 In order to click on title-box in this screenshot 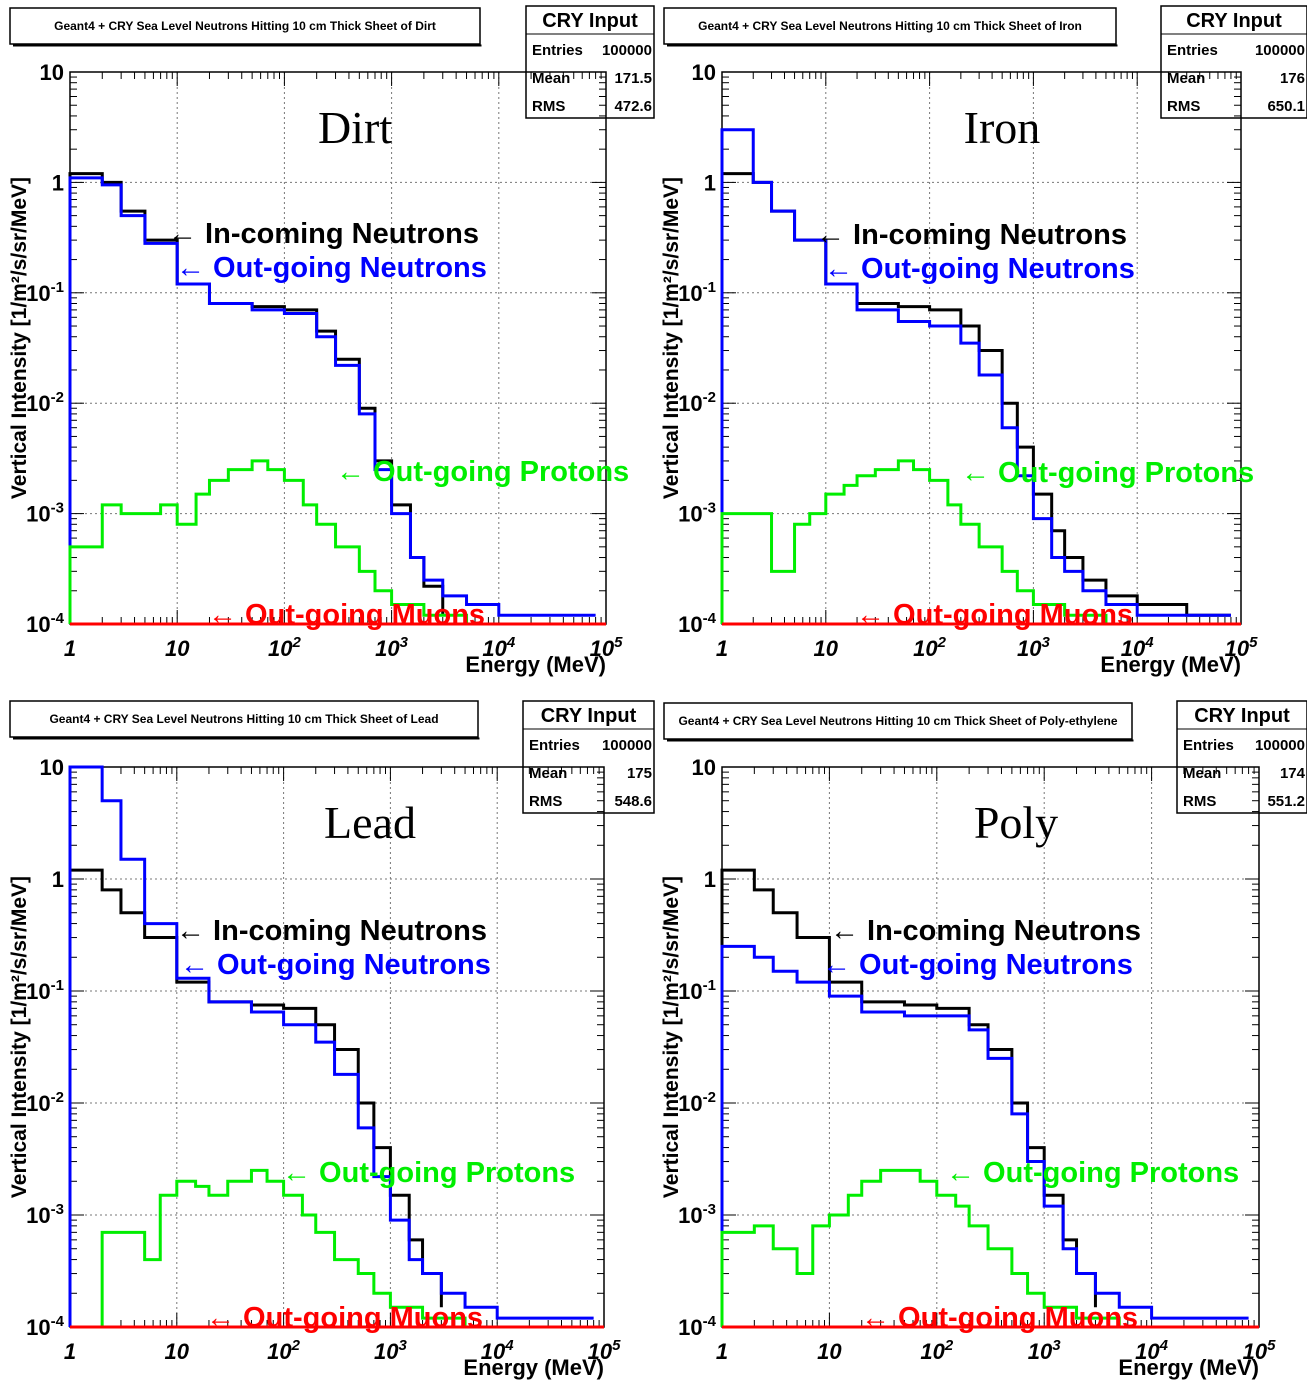, I will do `click(898, 721)`.